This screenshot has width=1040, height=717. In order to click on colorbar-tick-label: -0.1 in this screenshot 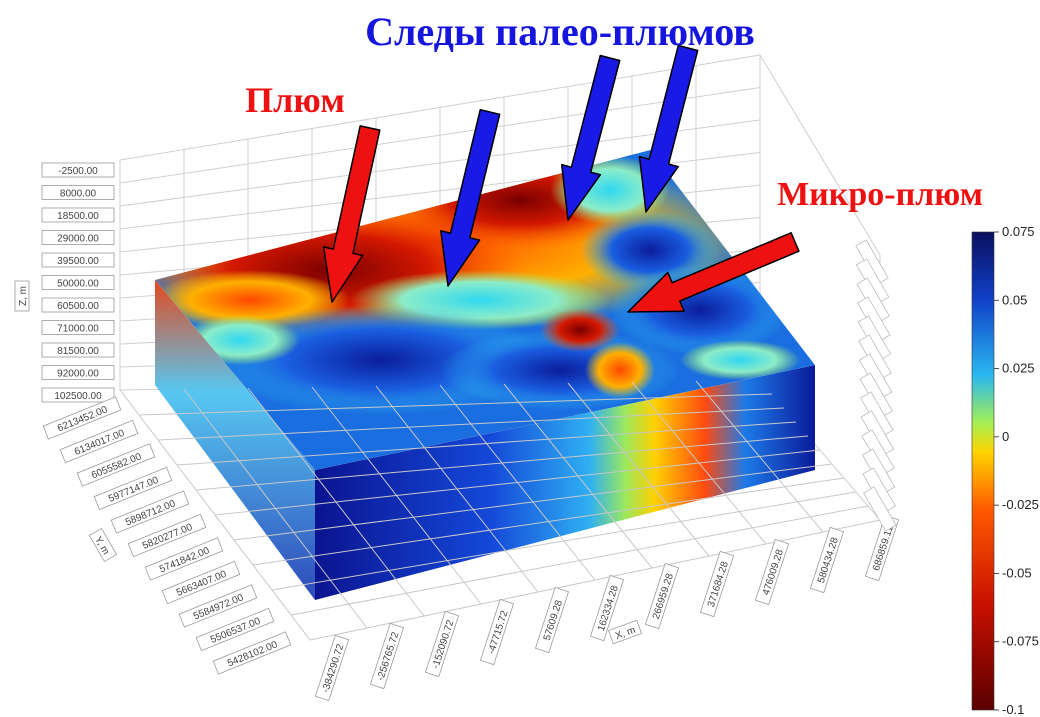, I will do `click(1013, 709)`.